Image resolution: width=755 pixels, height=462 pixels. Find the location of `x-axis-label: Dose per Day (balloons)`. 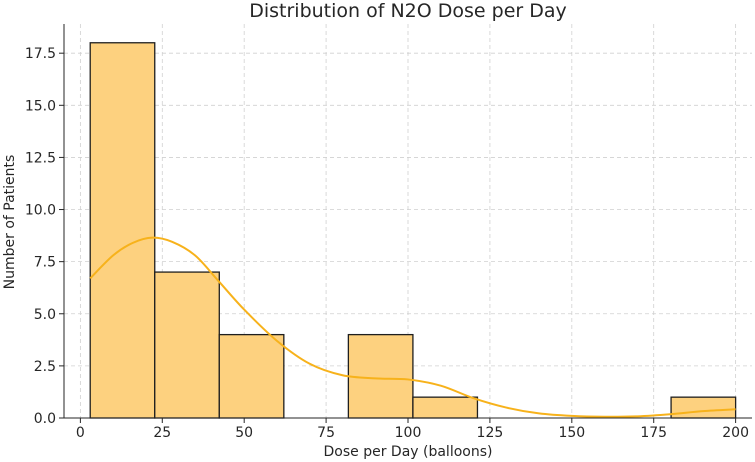

x-axis-label: Dose per Day (balloons) is located at coordinates (408, 452).